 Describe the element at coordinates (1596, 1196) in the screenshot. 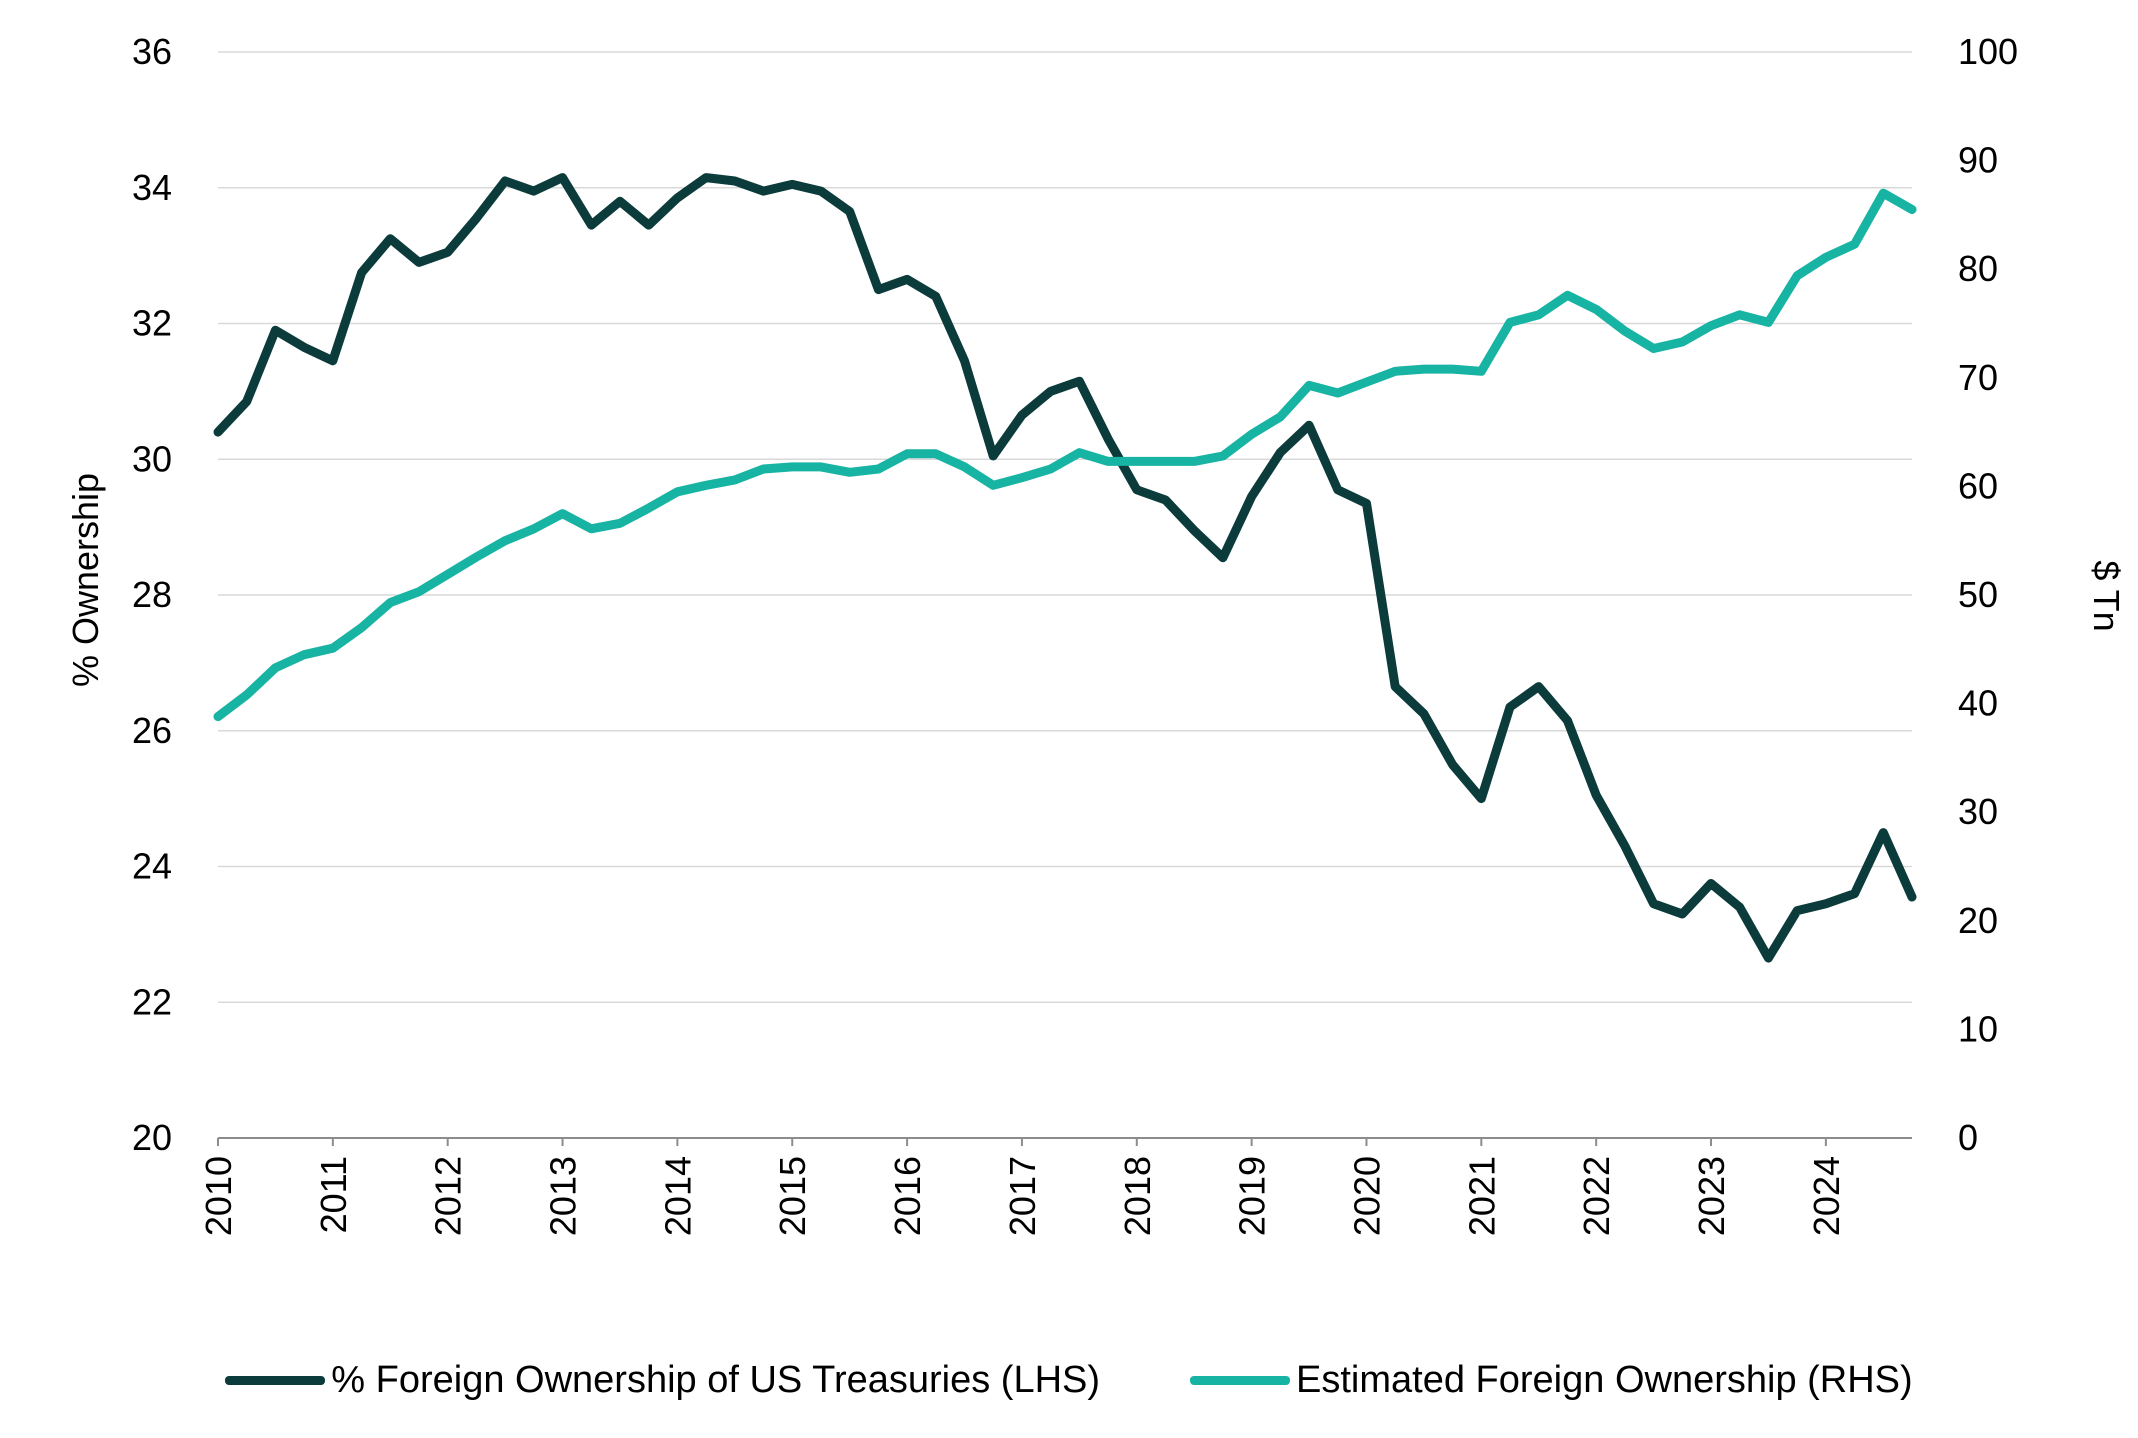

I see `x-tick-label: 2022` at that location.